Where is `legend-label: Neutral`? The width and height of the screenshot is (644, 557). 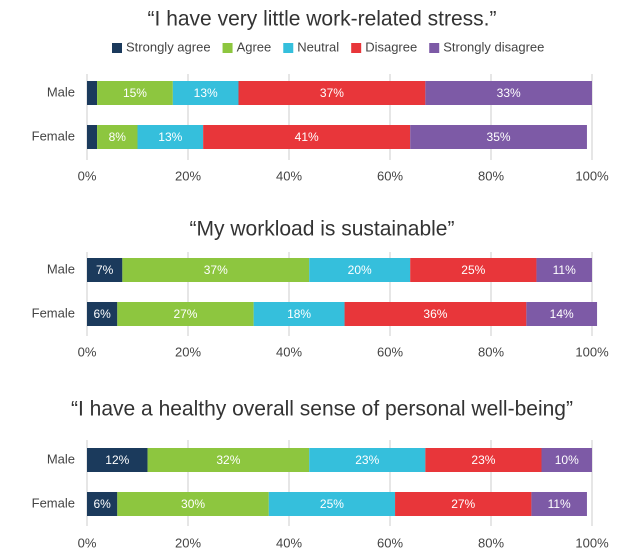
legend-label: Neutral is located at coordinates (318, 46).